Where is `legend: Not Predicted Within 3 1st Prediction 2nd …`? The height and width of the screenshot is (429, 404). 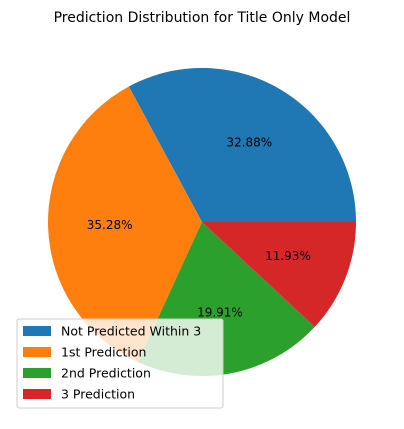 legend: Not Predicted Within 3 1st Prediction 2nd … is located at coordinates (120, 363).